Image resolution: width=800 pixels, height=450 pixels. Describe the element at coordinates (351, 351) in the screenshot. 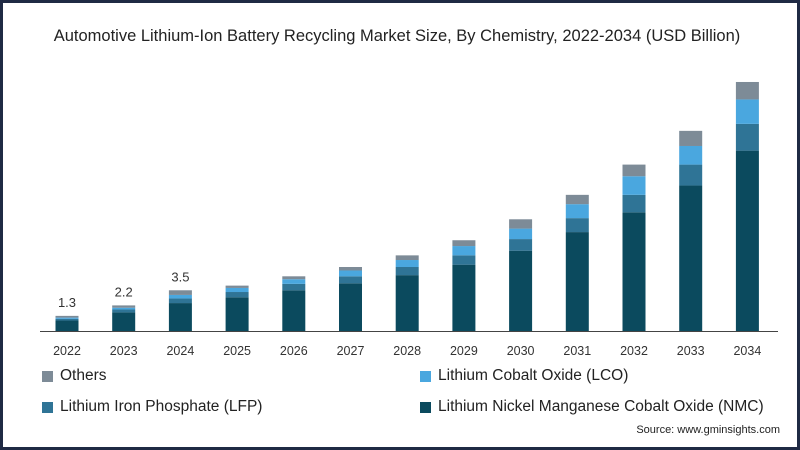

I see `x-tick-label: 2027` at that location.